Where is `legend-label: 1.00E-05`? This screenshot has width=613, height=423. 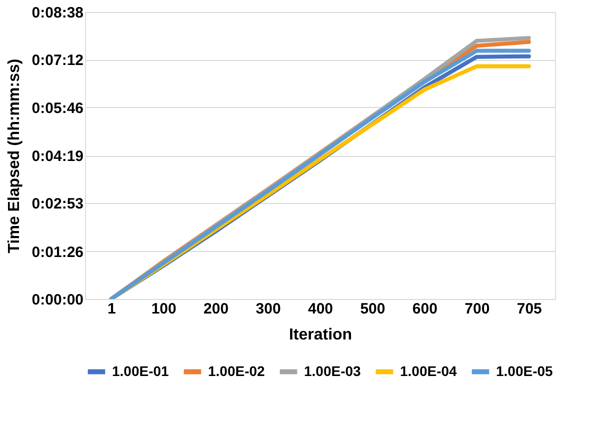
legend-label: 1.00E-05 is located at coordinates (525, 370).